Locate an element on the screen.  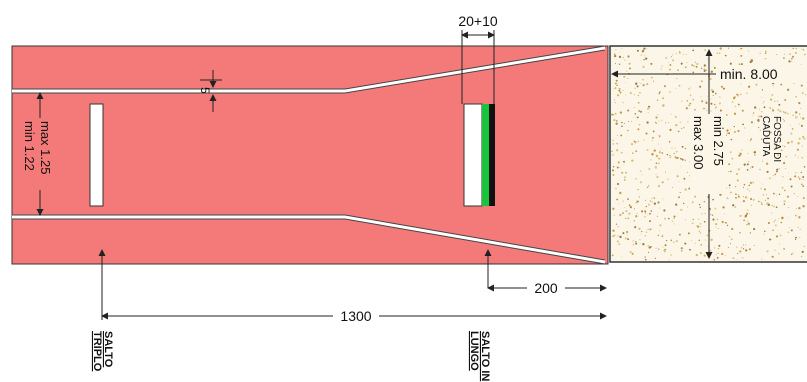
pit-width-min-label: min 2.75 is located at coordinates (718, 141).